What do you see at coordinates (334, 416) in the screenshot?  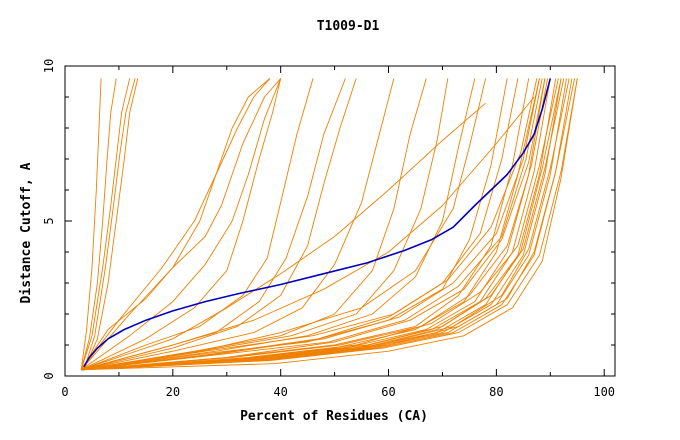 I see `x-axis-label: Percent of Residues (CA)` at bounding box center [334, 416].